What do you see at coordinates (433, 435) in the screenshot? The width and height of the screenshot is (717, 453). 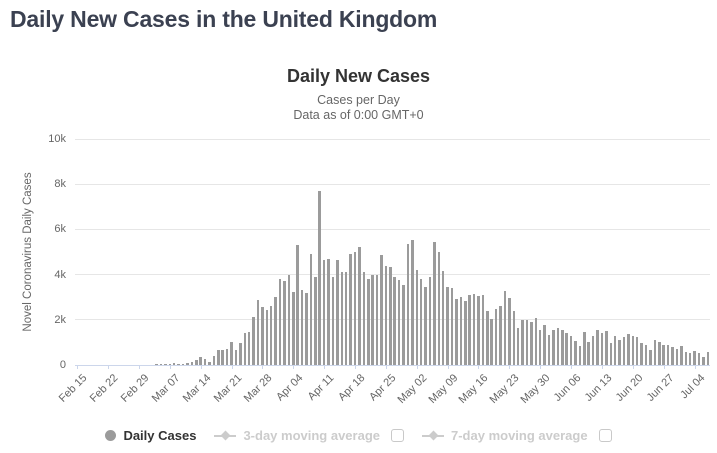 I see `moving-average-marker-icon` at bounding box center [433, 435].